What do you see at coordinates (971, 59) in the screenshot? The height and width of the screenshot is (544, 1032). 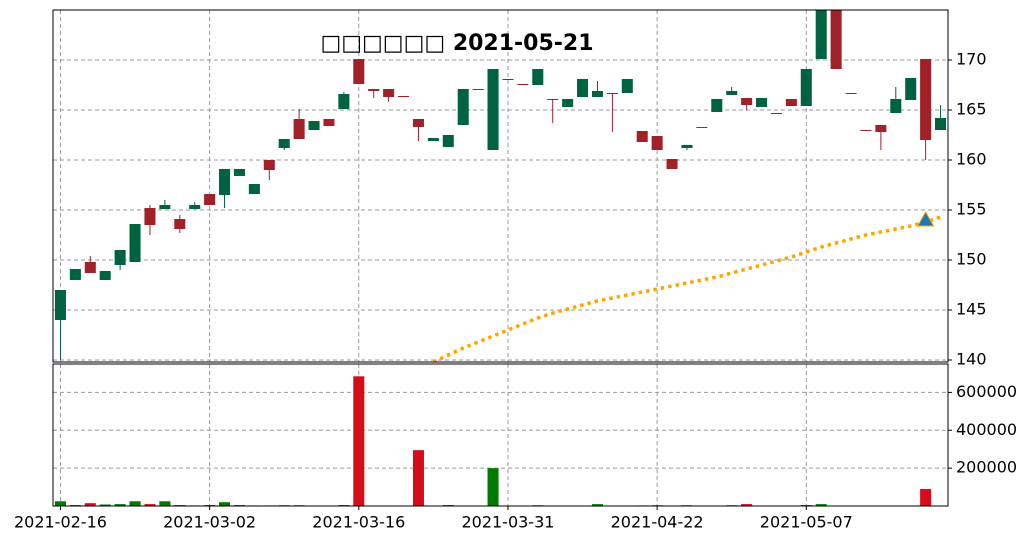 I see `y-tick-label: 170` at bounding box center [971, 59].